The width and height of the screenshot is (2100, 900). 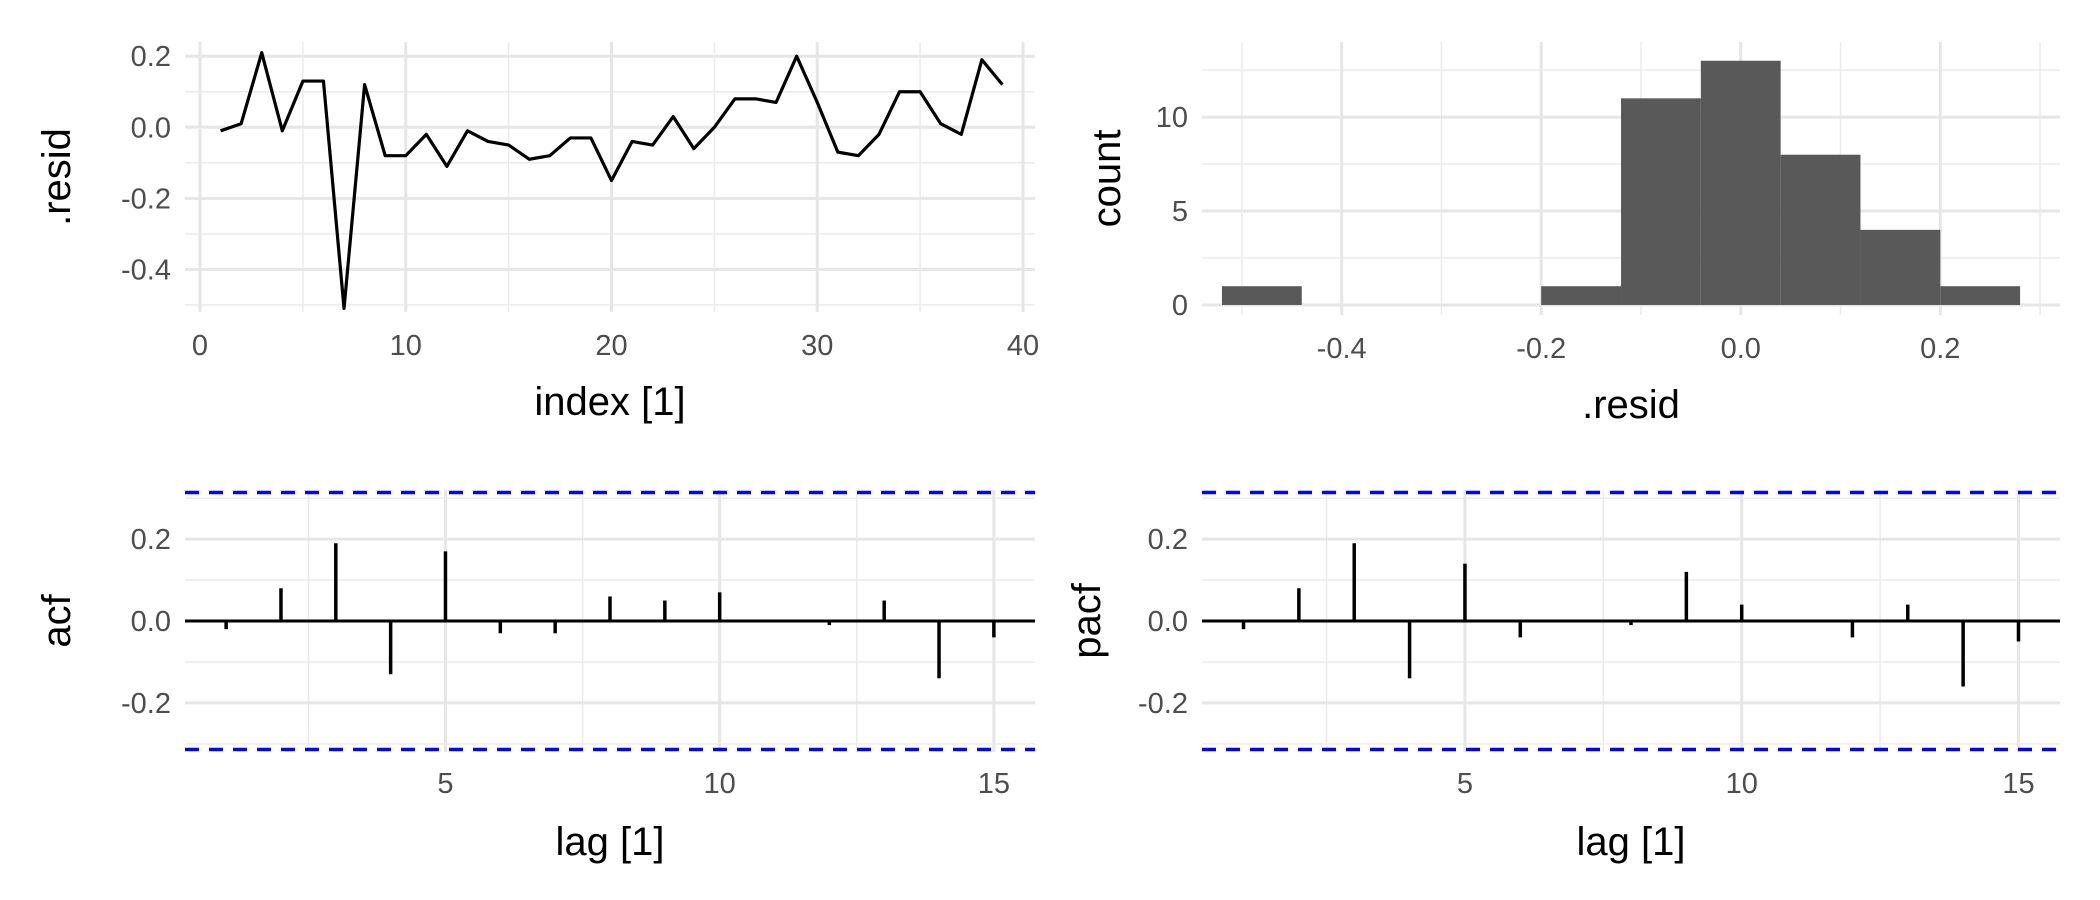 What do you see at coordinates (57, 620) in the screenshot?
I see `y-axis-title: acf` at bounding box center [57, 620].